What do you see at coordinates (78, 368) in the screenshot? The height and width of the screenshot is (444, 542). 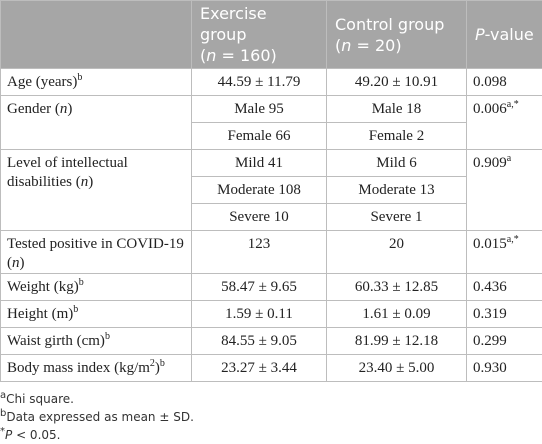 I see `label: Body mass index (kg/m` at bounding box center [78, 368].